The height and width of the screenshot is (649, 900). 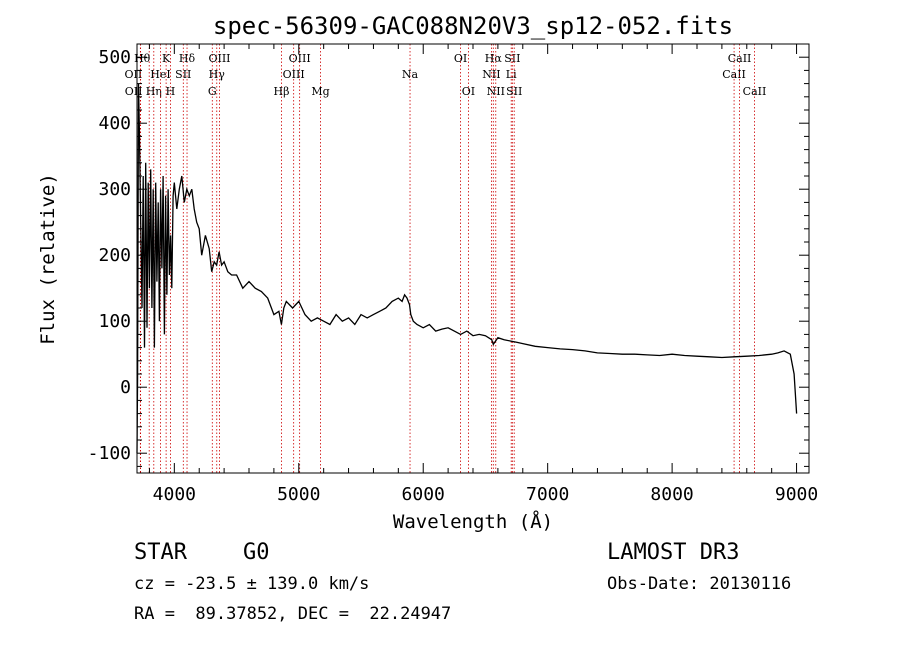 I want to click on y-tick-label-400: 400, so click(x=114, y=123).